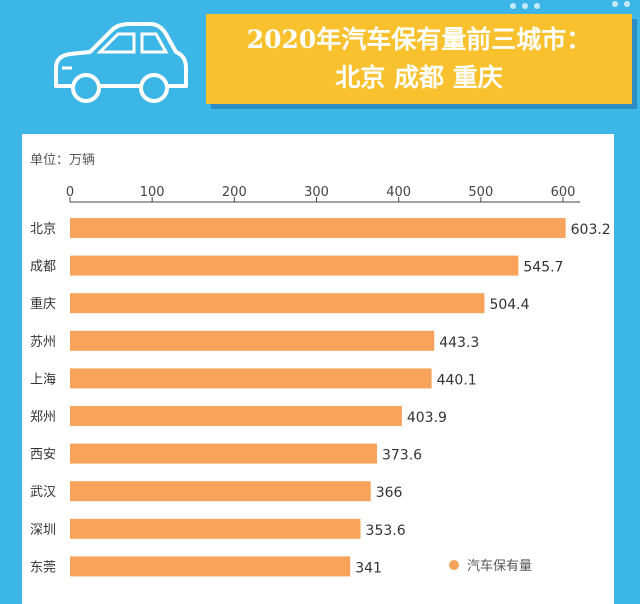 The height and width of the screenshot is (604, 640). I want to click on value-label: 403.9, so click(427, 418).